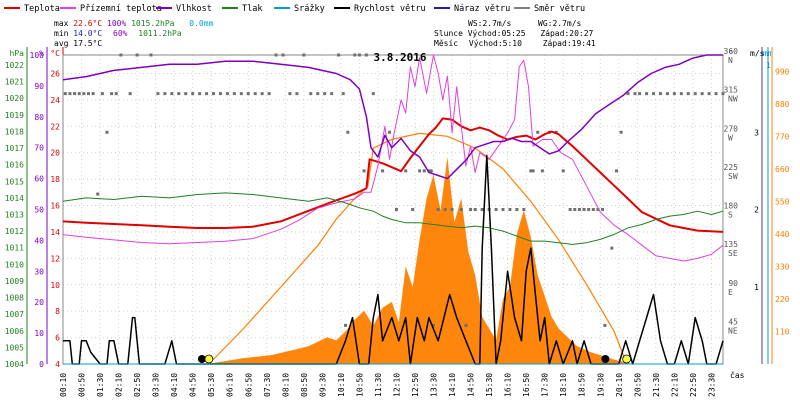 This screenshot has width=800, height=400. What do you see at coordinates (39, 148) in the screenshot?
I see `humidity-tick-7: 70` at bounding box center [39, 148].